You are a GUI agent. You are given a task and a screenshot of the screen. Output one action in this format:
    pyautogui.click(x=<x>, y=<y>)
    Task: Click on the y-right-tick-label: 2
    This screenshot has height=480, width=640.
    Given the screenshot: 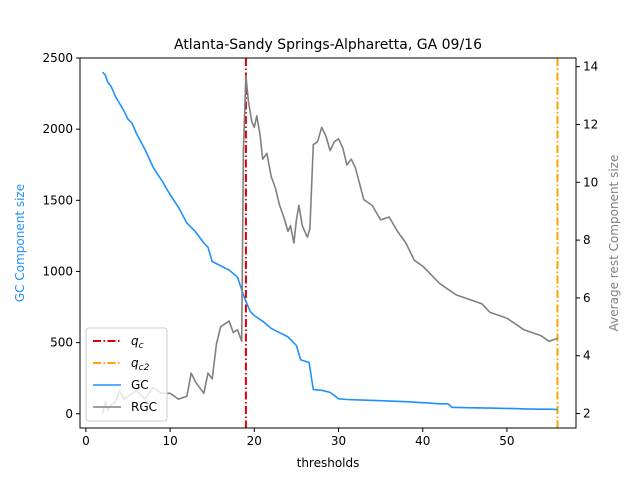 What is the action you would take?
    pyautogui.click(x=587, y=414)
    